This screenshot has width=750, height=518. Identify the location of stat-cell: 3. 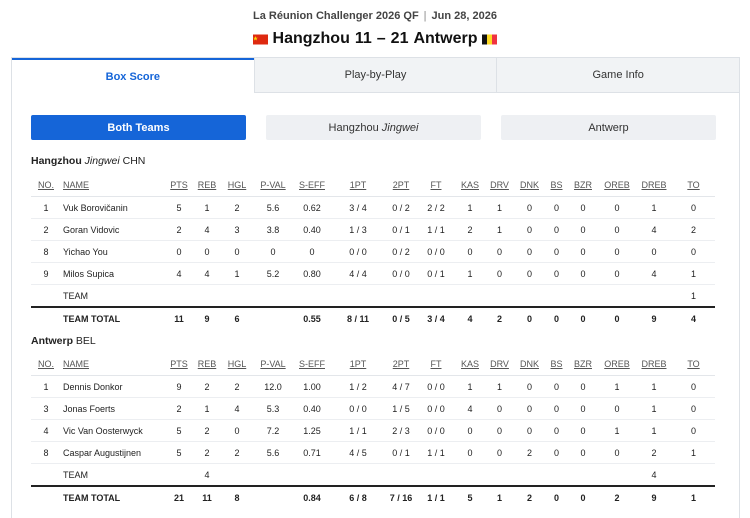
(46, 408).